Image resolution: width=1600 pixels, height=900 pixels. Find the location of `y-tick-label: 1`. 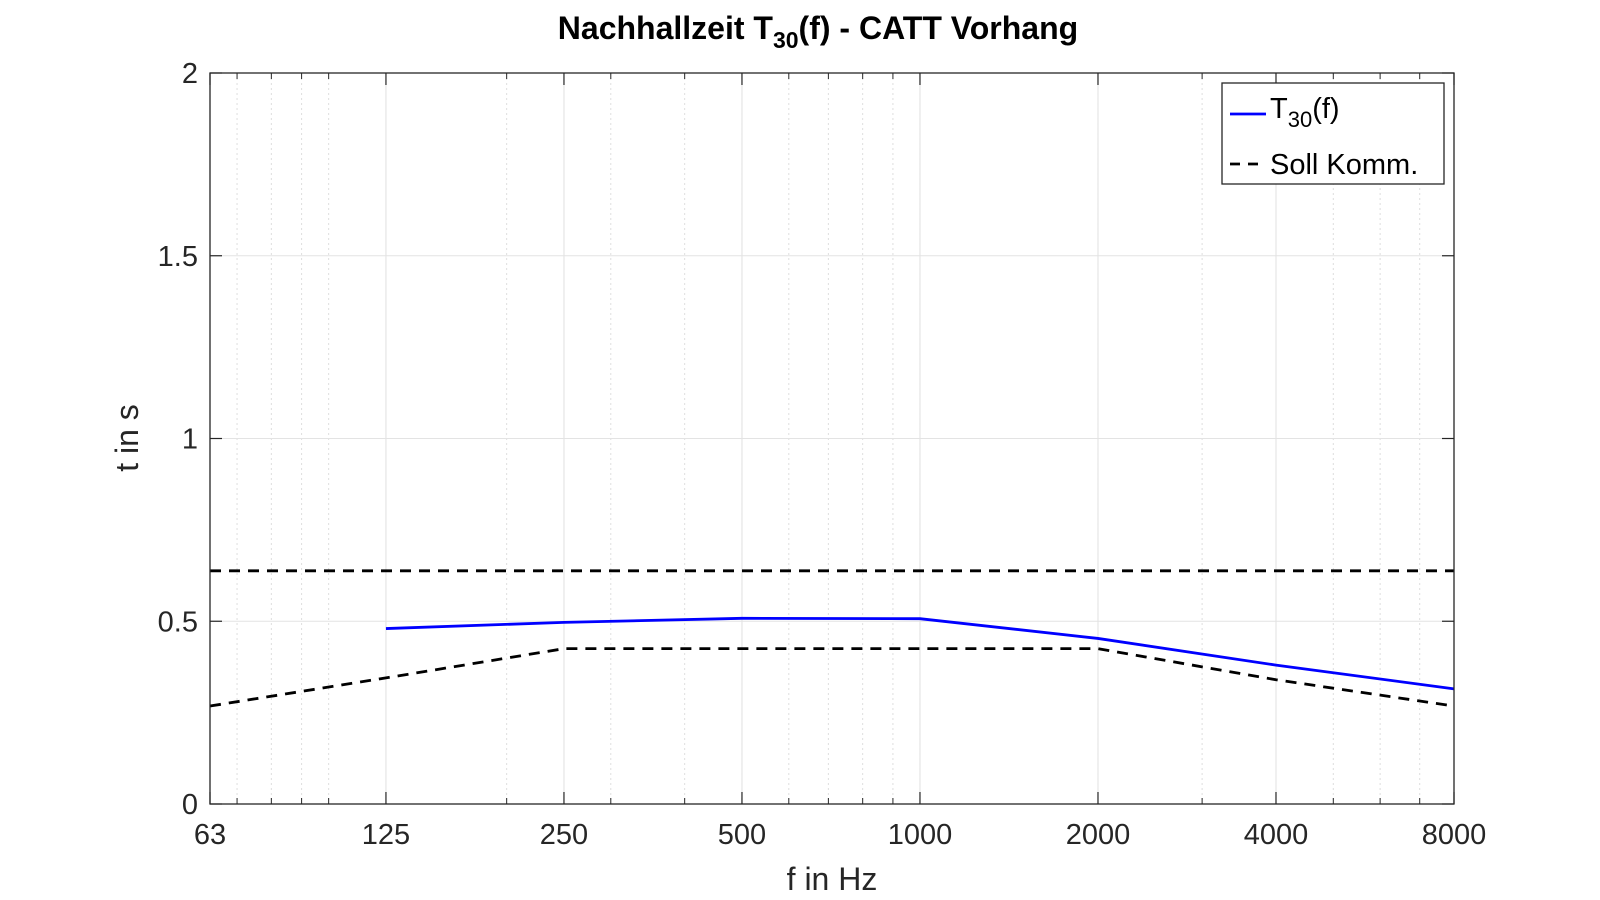

y-tick-label: 1 is located at coordinates (190, 440).